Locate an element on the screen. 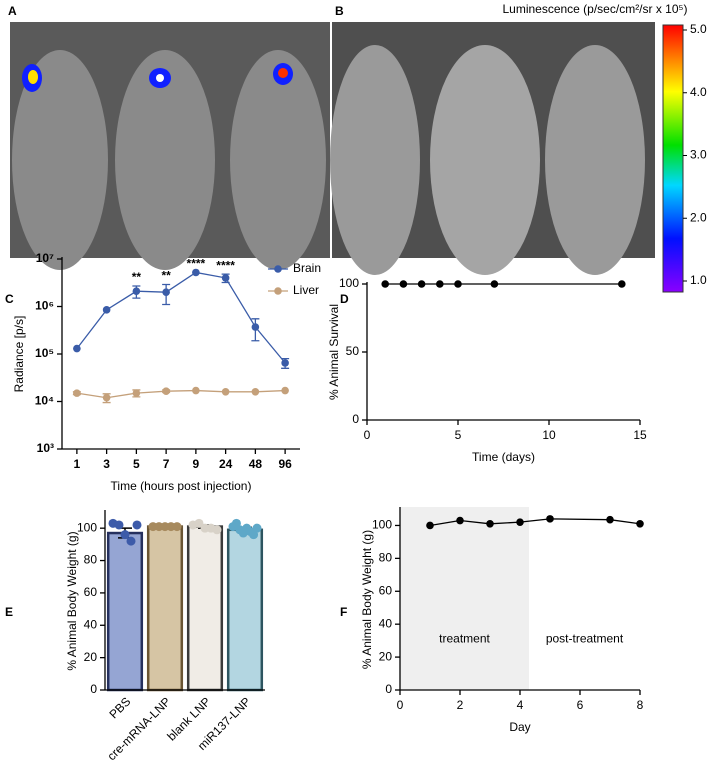 The image size is (718, 765). y-tick-label: 10³ is located at coordinates (45, 448).